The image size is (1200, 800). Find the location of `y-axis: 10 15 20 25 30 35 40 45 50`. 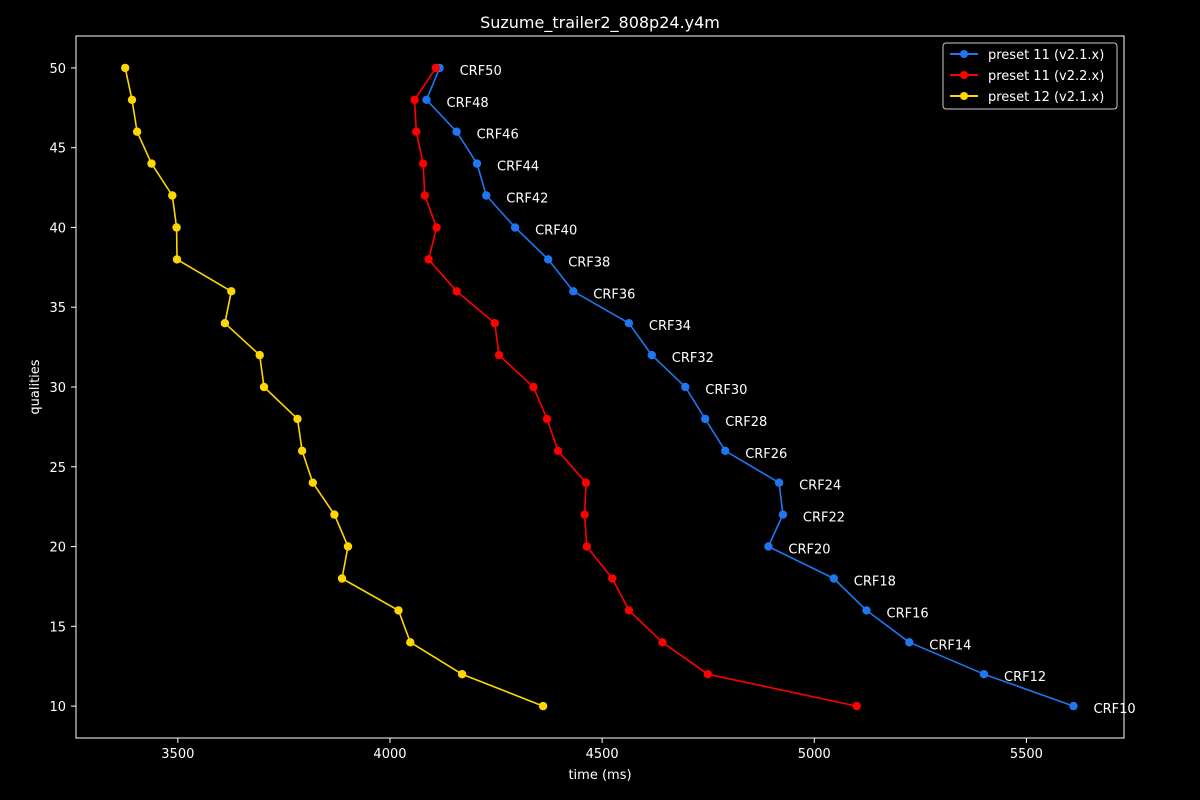

y-axis: 10 15 20 25 30 35 40 45 50 is located at coordinates (62, 388).